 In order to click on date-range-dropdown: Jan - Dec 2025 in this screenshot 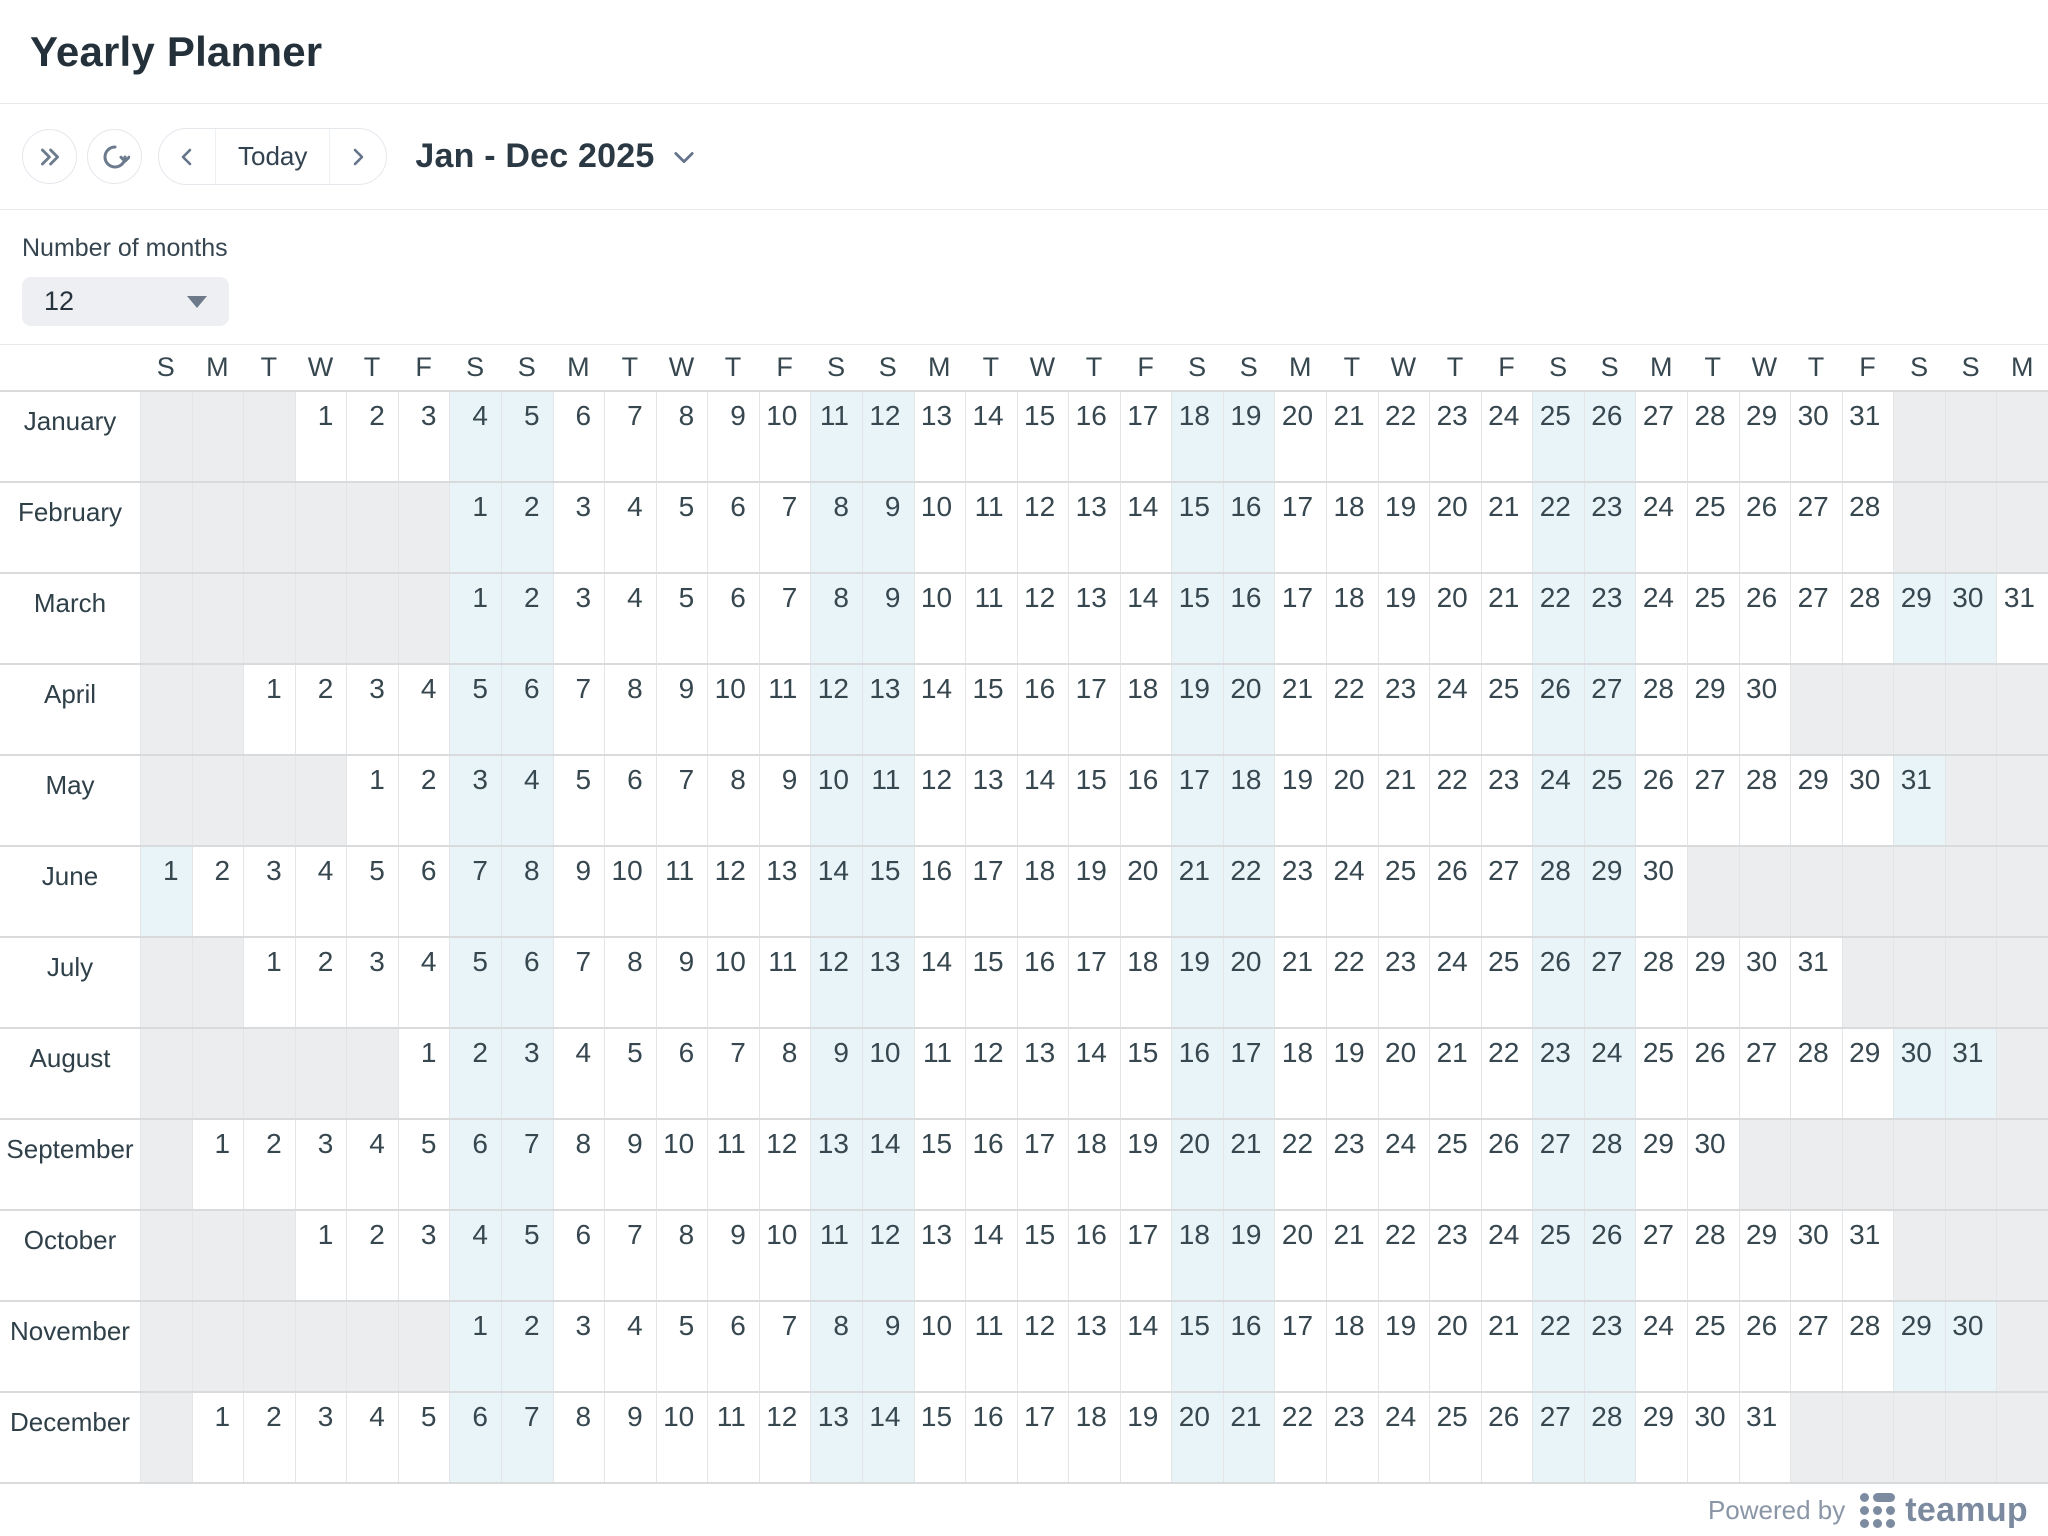, I will do `click(556, 156)`.